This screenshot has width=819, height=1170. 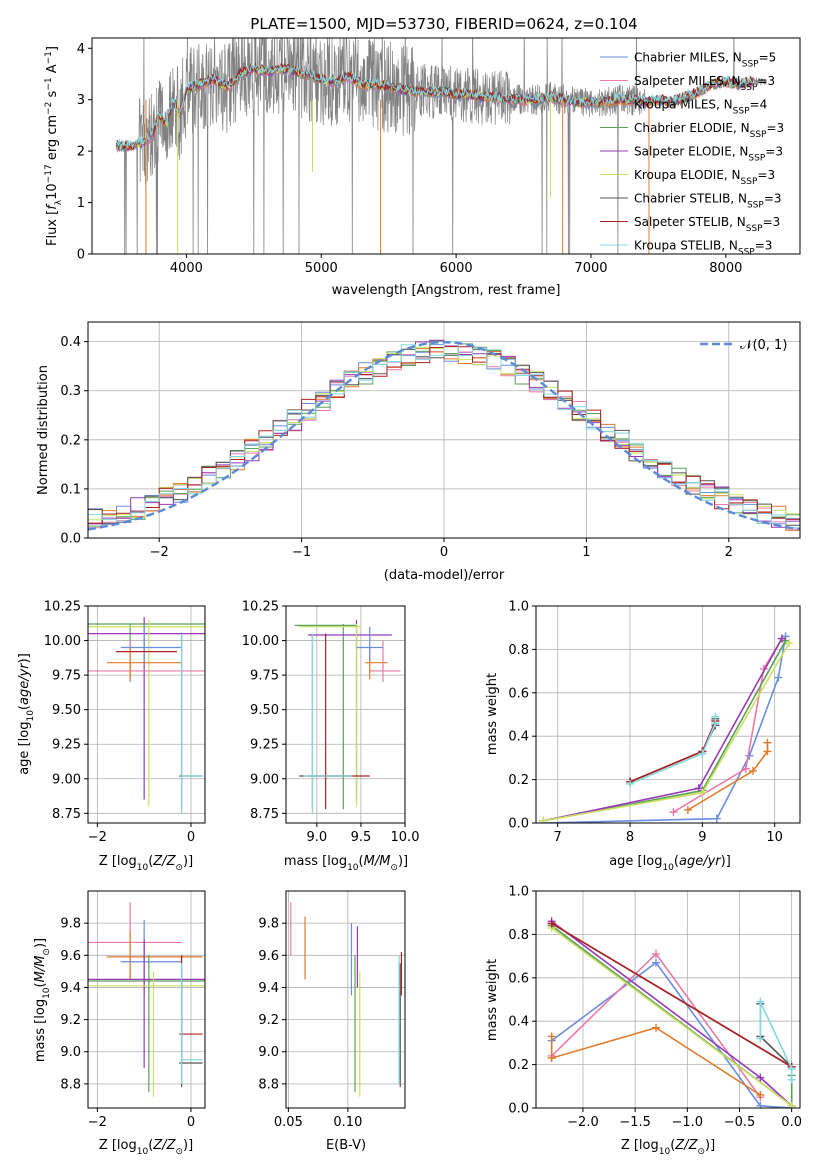 What do you see at coordinates (43, 430) in the screenshot?
I see `y-axis-label: Normed distribution` at bounding box center [43, 430].